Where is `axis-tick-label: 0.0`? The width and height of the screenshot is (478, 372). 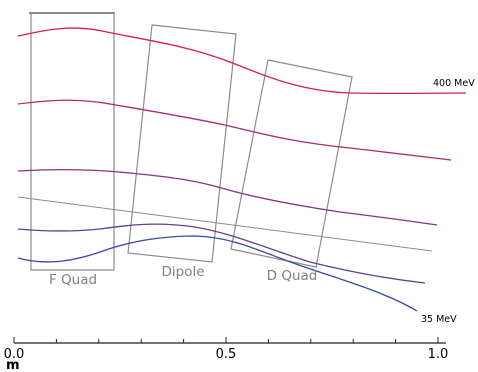
axis-tick-label: 0.0 is located at coordinates (14, 354).